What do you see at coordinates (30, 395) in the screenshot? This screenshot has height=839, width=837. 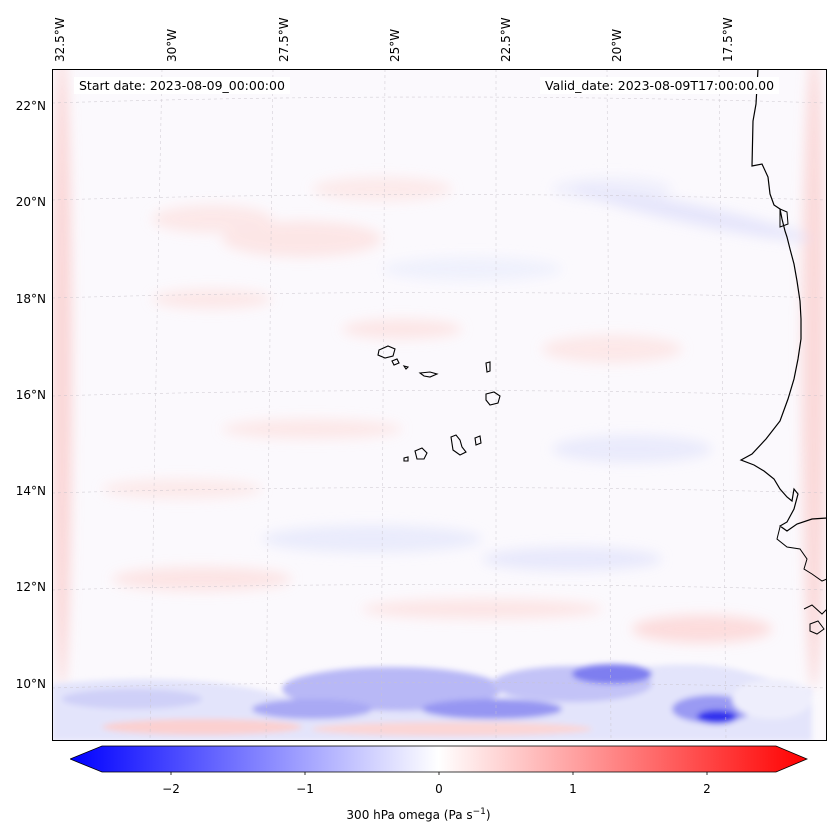 I see `lat-label-16n: 16°N` at bounding box center [30, 395].